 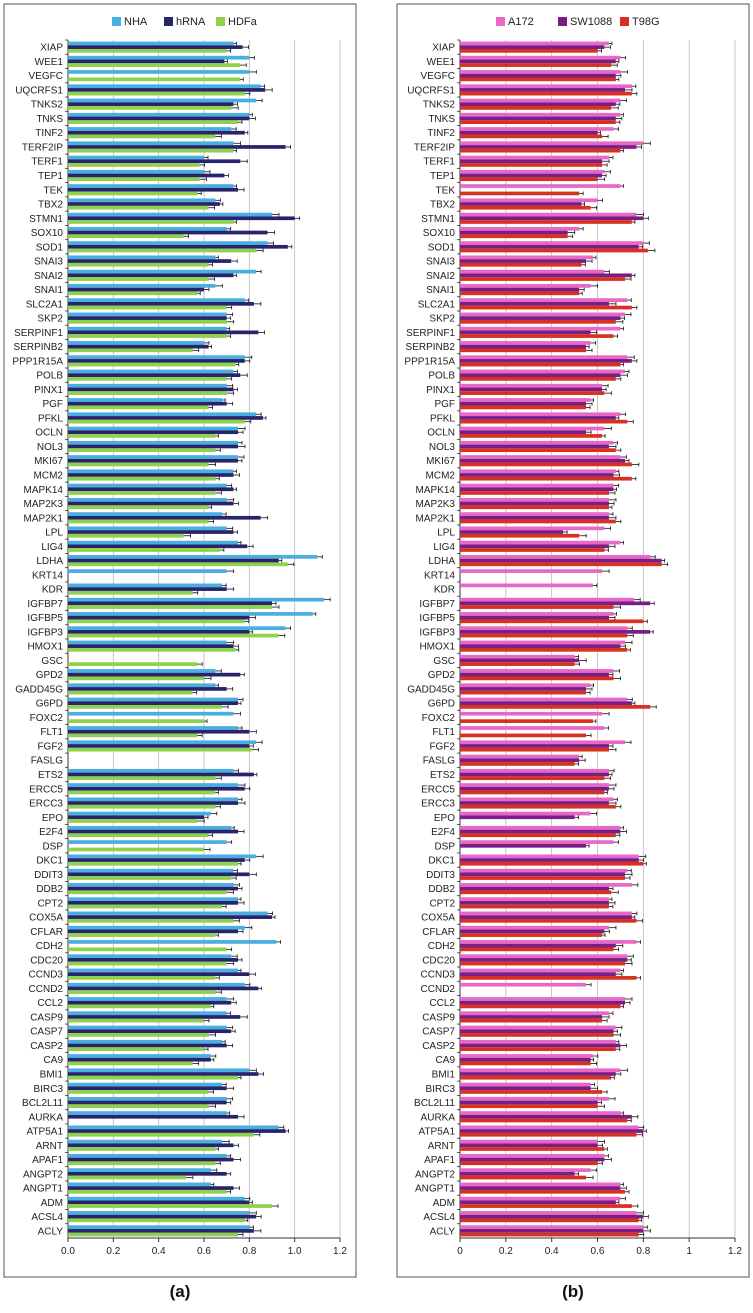 What do you see at coordinates (162, 100) in the screenshot?
I see `bar-nha-tnks2` at bounding box center [162, 100].